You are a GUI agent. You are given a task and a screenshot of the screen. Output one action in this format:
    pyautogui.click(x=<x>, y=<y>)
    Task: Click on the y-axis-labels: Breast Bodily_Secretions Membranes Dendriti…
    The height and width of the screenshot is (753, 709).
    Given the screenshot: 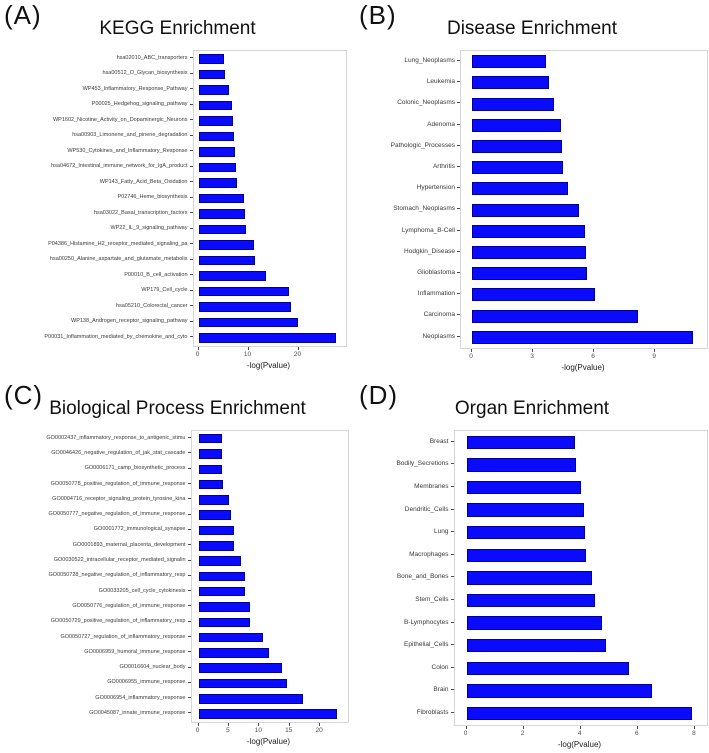 What is the action you would take?
    pyautogui.click(x=405, y=577)
    